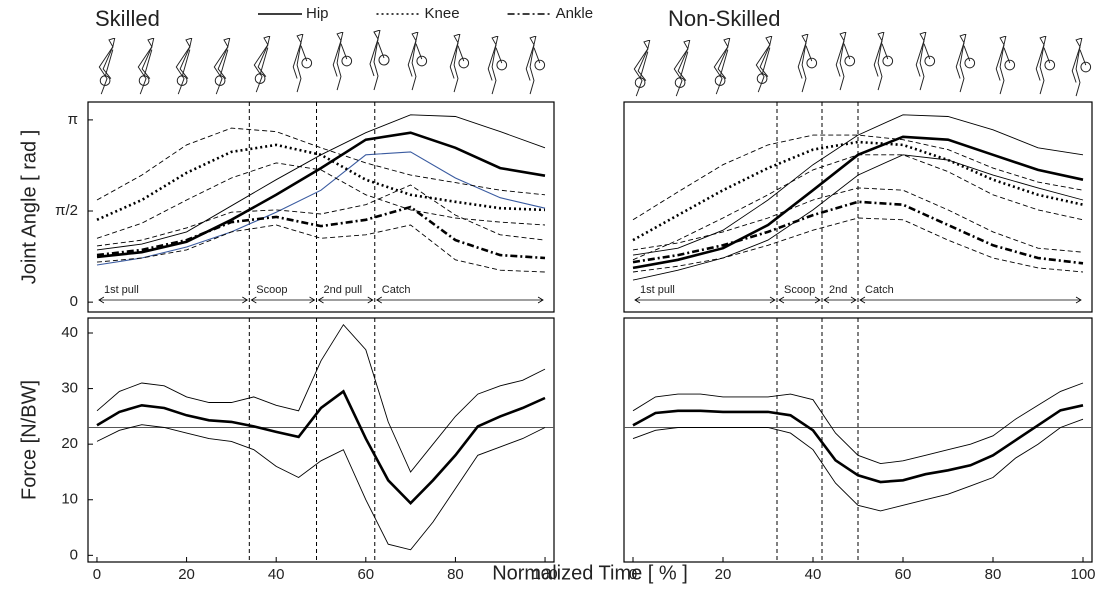  I want to click on y-tick-label: π, so click(73, 119).